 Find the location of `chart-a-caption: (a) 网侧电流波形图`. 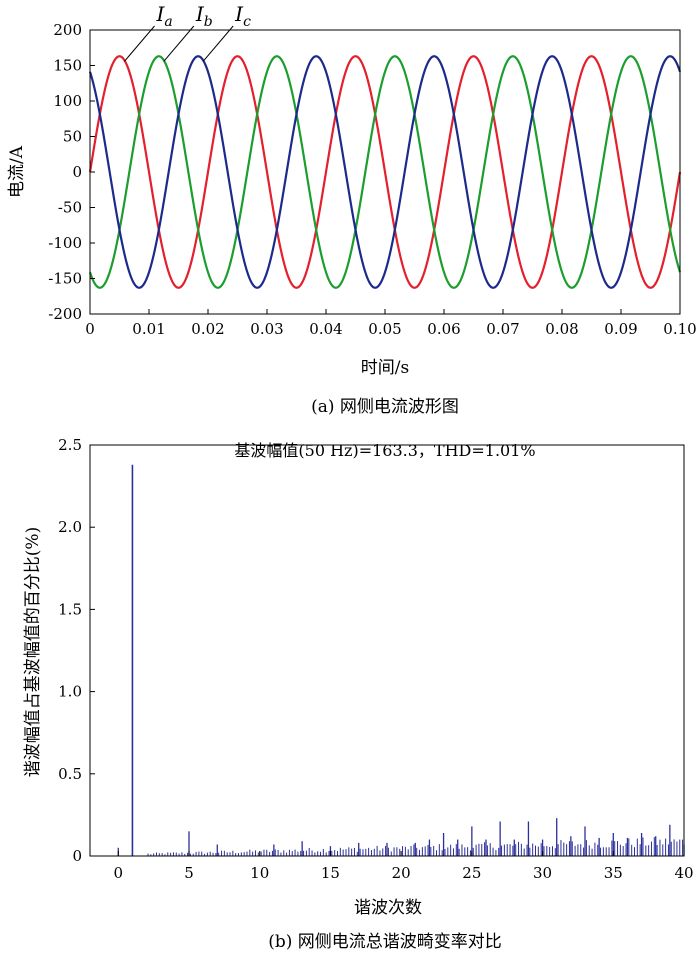

chart-a-caption: (a) 网侧电流波形图 is located at coordinates (385, 407).